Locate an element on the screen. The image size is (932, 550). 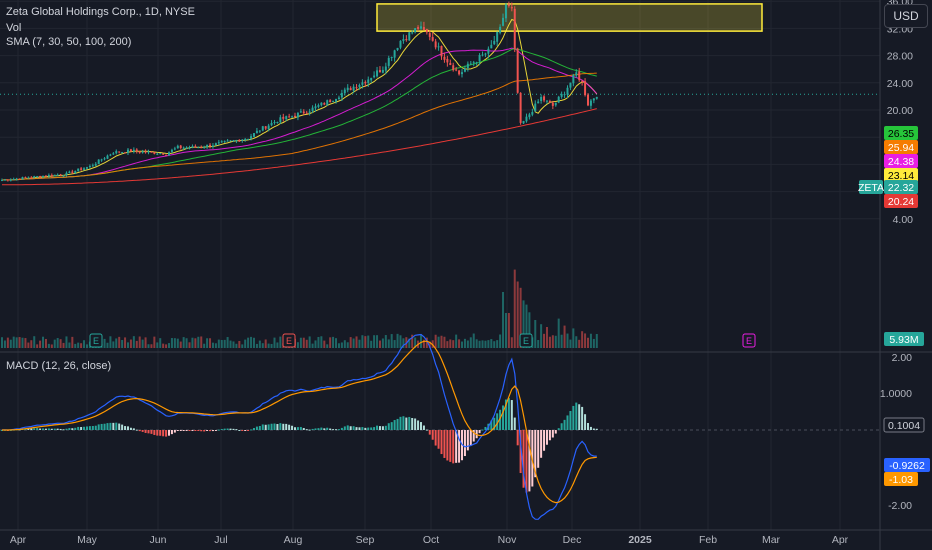
sma-value-badge: 23.14 is located at coordinates (901, 176).